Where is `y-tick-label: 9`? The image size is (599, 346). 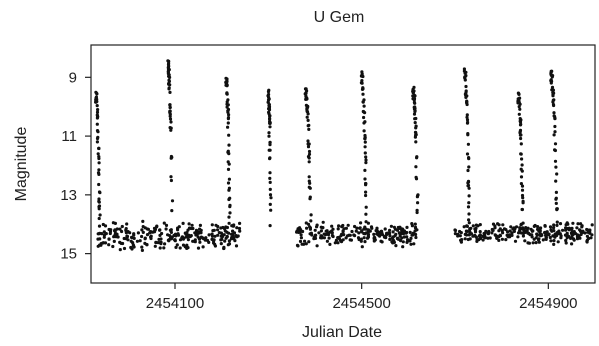
y-tick-label: 9 is located at coordinates (73, 77).